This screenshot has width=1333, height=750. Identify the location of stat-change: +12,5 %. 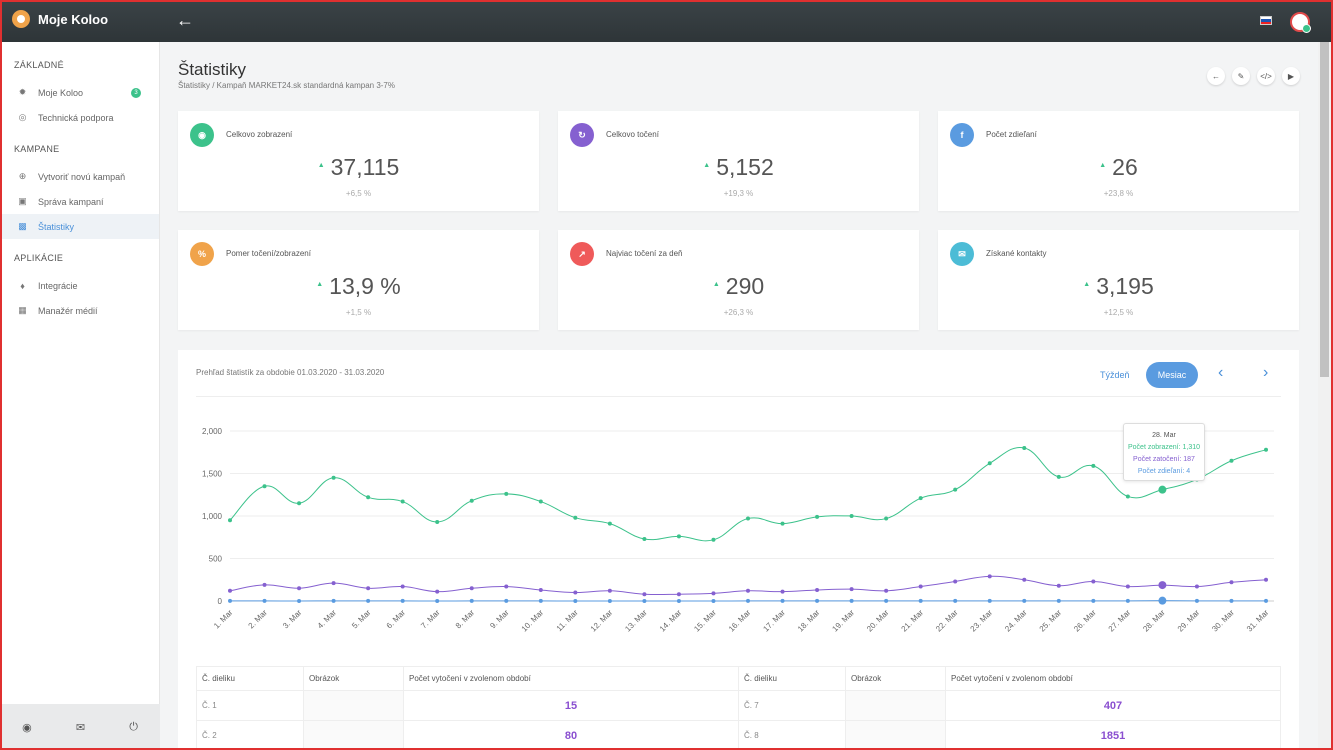
(1118, 312).